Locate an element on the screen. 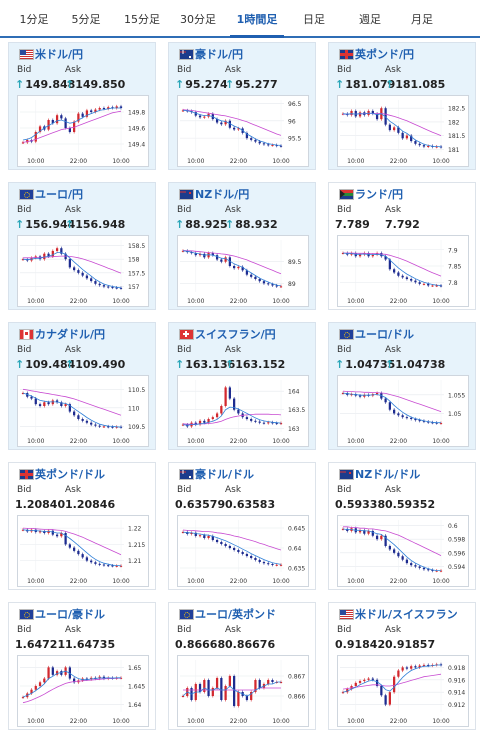  y-tick-label: 157.5 is located at coordinates (136, 273).